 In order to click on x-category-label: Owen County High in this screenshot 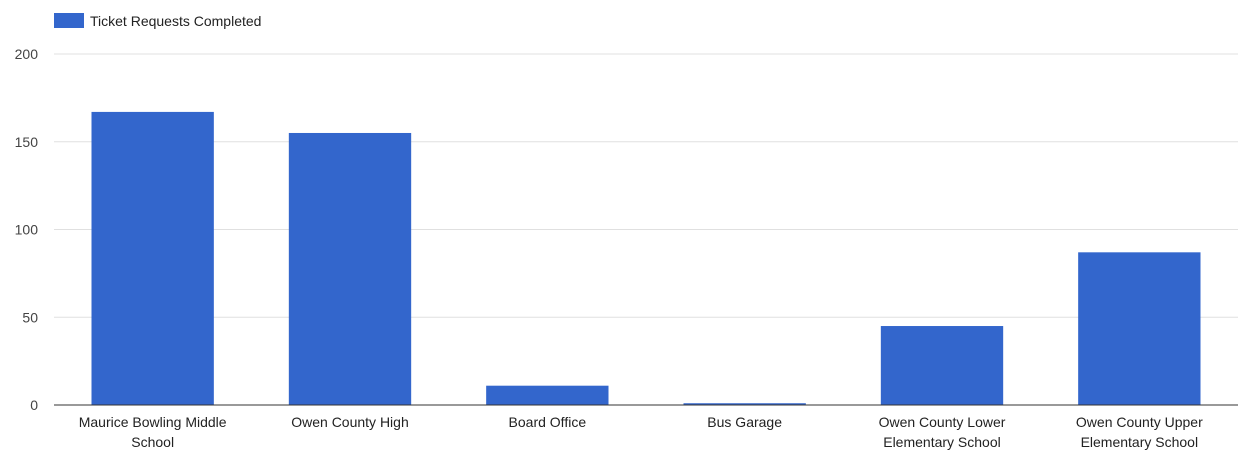, I will do `click(350, 422)`.